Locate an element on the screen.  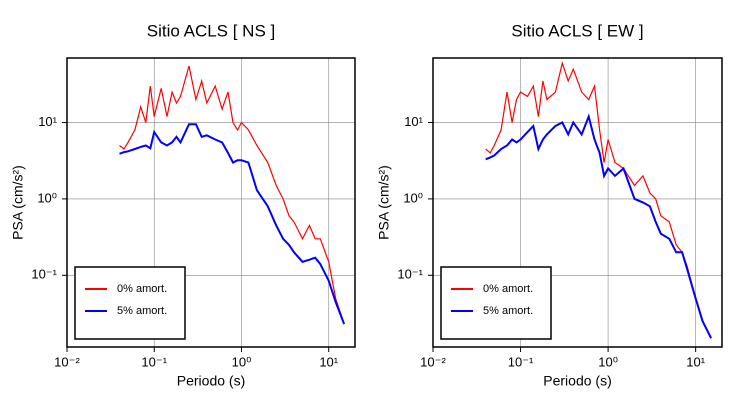
chart-title: Sitio ACLS [ EW ] is located at coordinates (577, 30).